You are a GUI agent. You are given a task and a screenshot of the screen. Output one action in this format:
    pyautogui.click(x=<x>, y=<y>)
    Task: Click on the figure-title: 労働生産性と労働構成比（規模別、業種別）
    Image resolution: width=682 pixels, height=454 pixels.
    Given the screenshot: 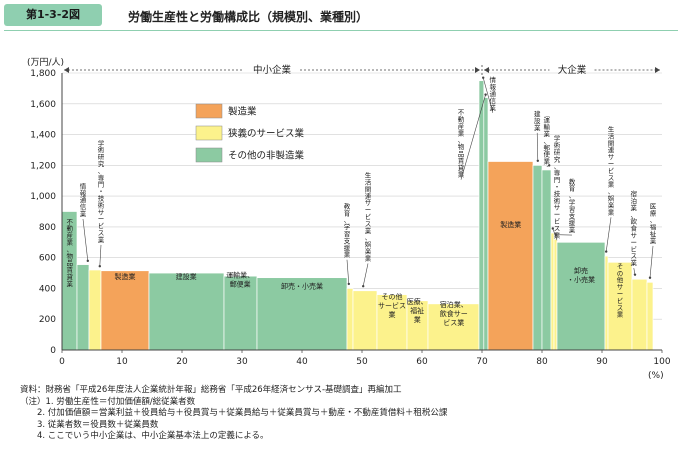 What is the action you would take?
    pyautogui.click(x=248, y=17)
    